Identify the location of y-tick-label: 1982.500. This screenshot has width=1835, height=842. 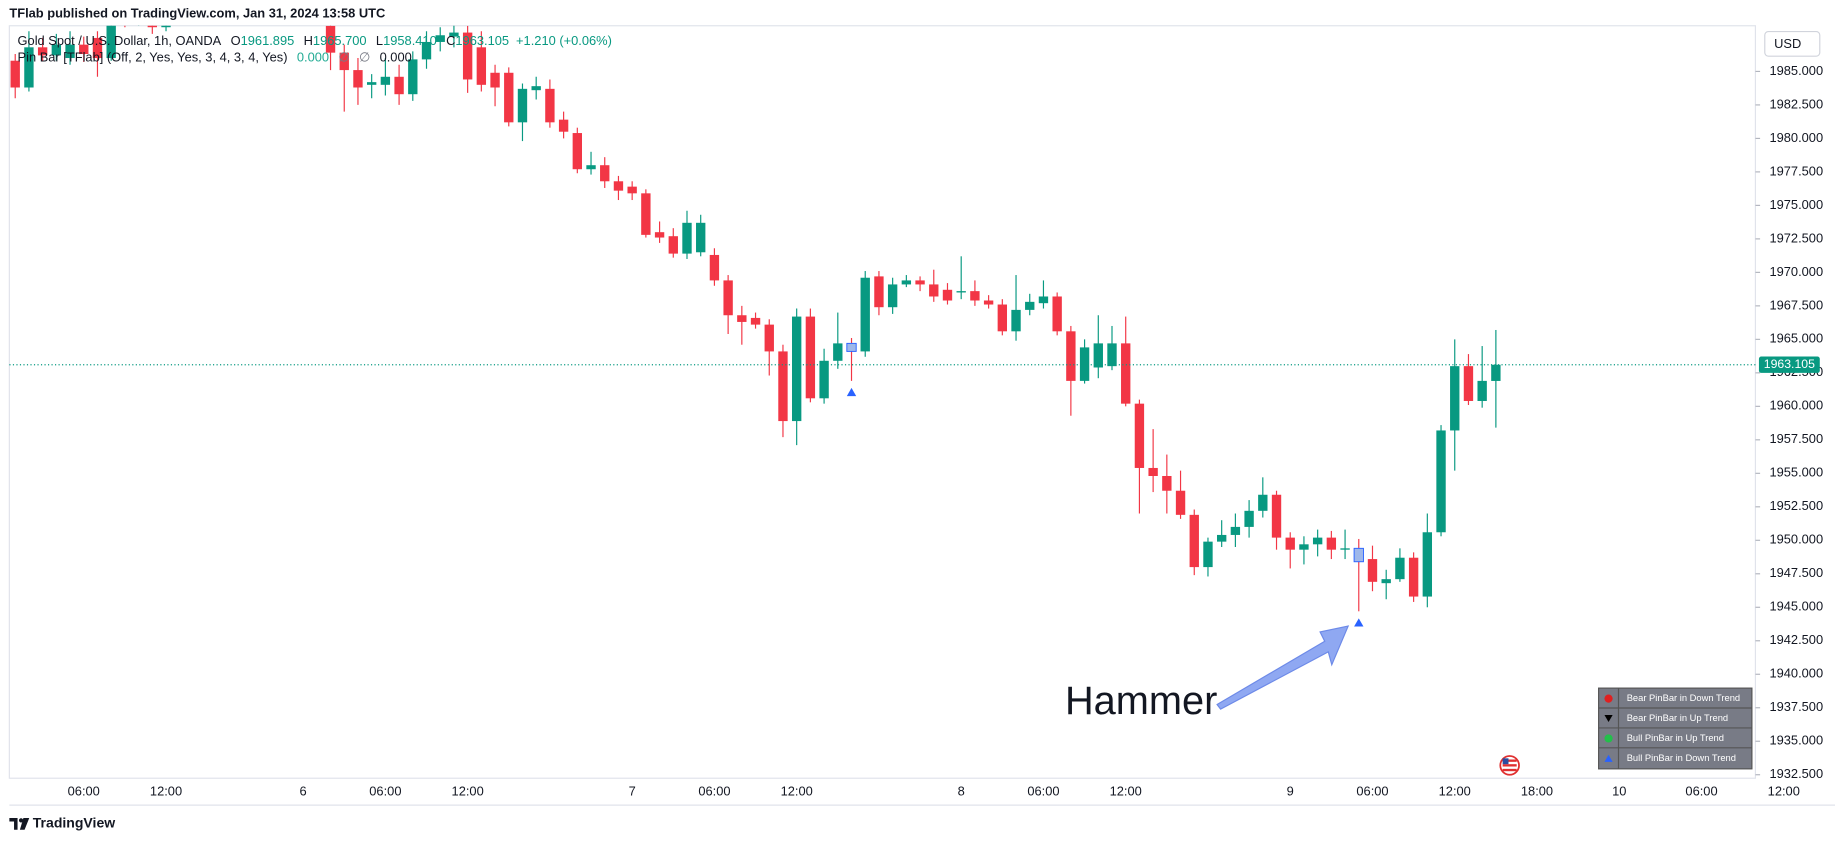
(1796, 103).